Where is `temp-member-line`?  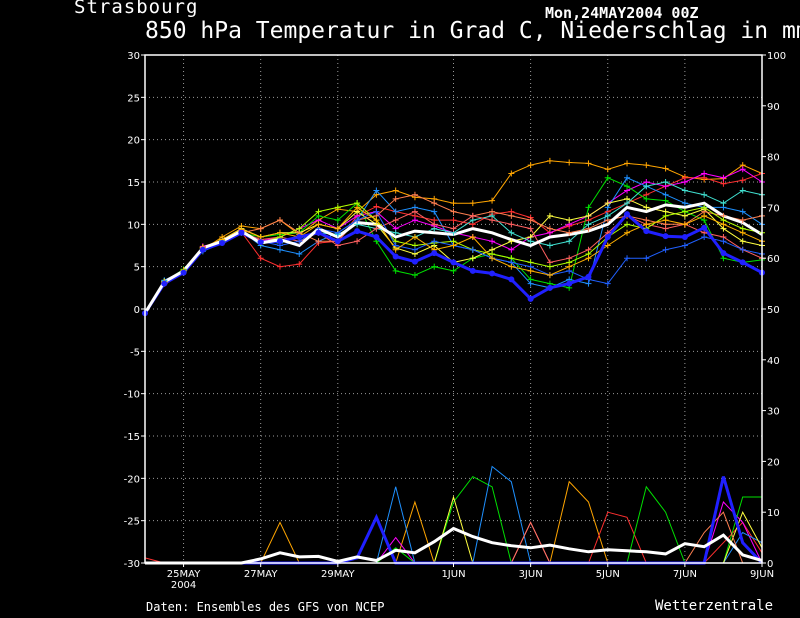
temp-member-line is located at coordinates (453, 256).